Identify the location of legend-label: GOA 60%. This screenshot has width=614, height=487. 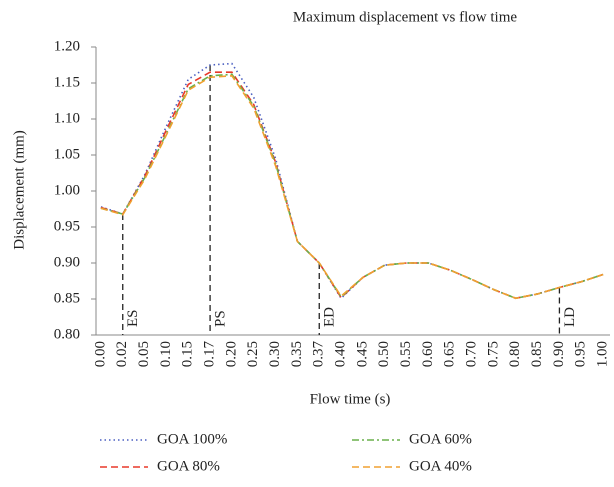
(440, 439).